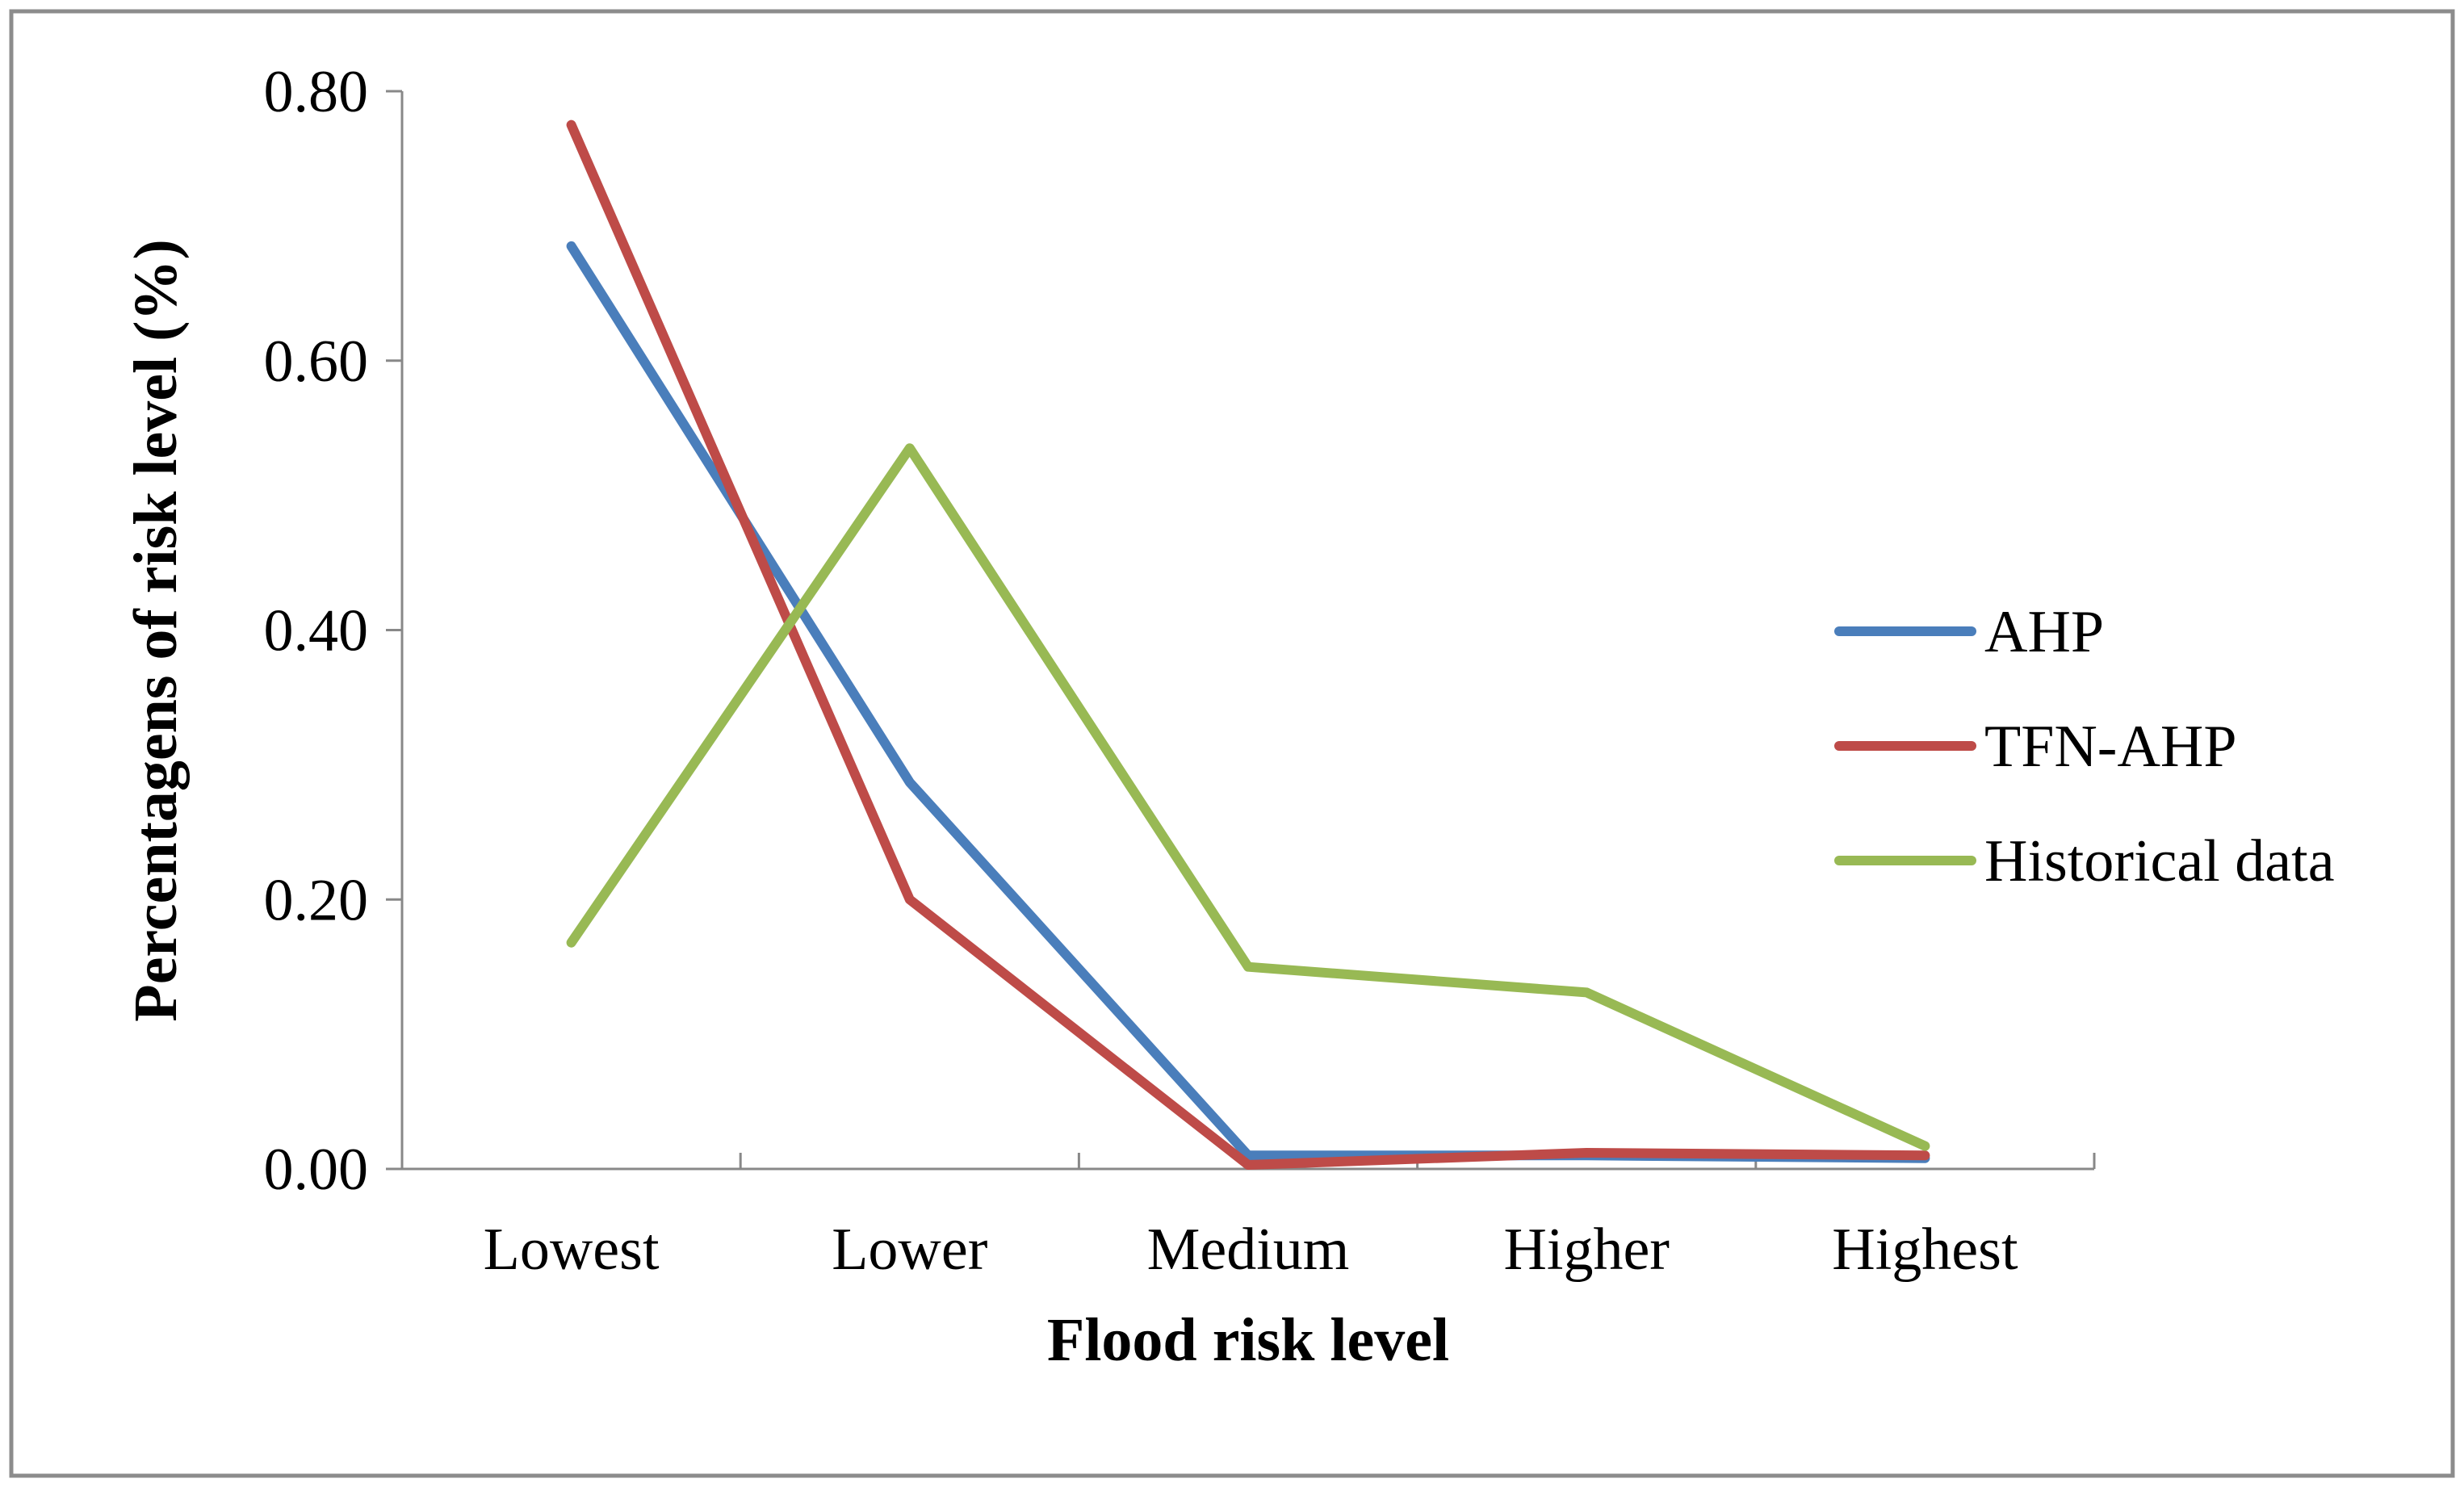 The height and width of the screenshot is (1487, 2464). What do you see at coordinates (1925, 1250) in the screenshot?
I see `x-tick-label: Highest` at bounding box center [1925, 1250].